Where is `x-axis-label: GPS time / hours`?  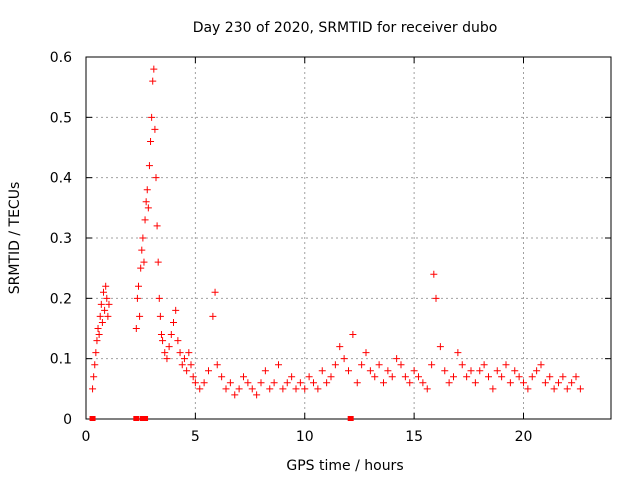
x-axis-label: GPS time / hours is located at coordinates (344, 466).